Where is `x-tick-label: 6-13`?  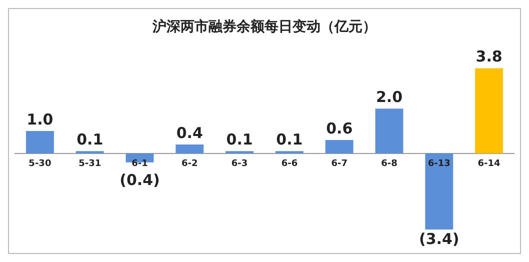 x-tick-label: 6-13 is located at coordinates (439, 164).